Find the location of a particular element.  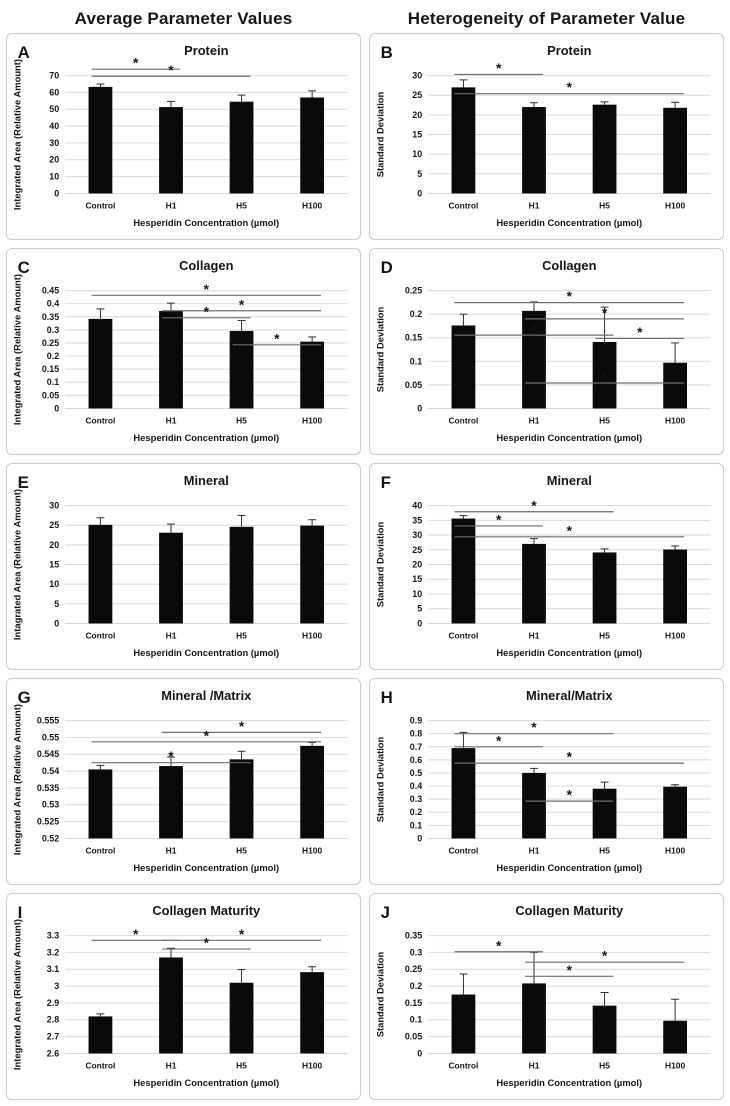

chart-title: Protein is located at coordinates (206, 50).